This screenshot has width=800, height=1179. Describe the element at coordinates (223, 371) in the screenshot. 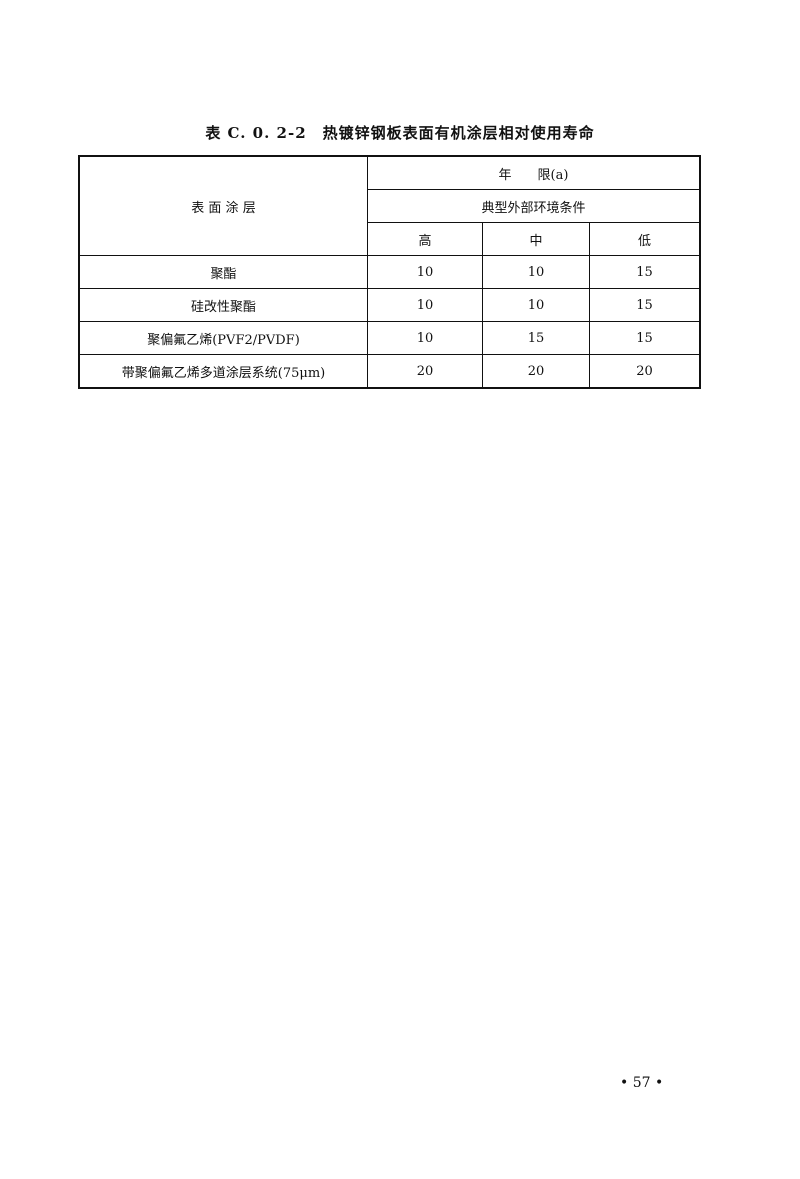

I see `row-coating: 带聚偏氟乙烯多道涂层系统(75μm)` at that location.